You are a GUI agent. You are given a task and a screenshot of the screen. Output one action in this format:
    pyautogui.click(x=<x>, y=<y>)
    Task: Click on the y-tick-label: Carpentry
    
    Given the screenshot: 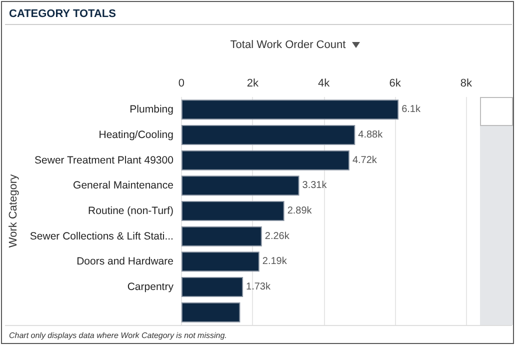 What is the action you would take?
    pyautogui.click(x=150, y=287)
    